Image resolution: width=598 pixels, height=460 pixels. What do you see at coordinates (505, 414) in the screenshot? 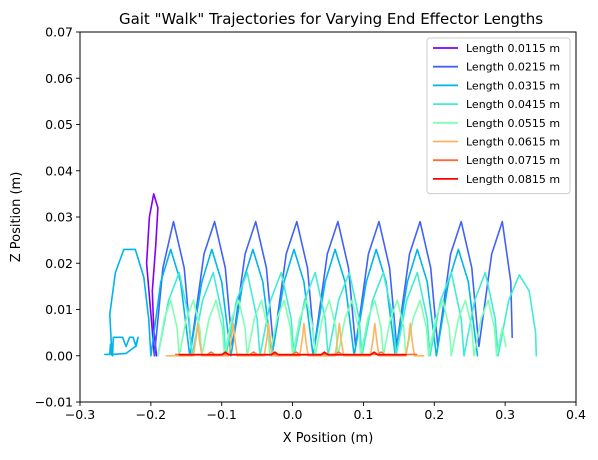
I see `x-tick-label: 0.3` at bounding box center [505, 414].